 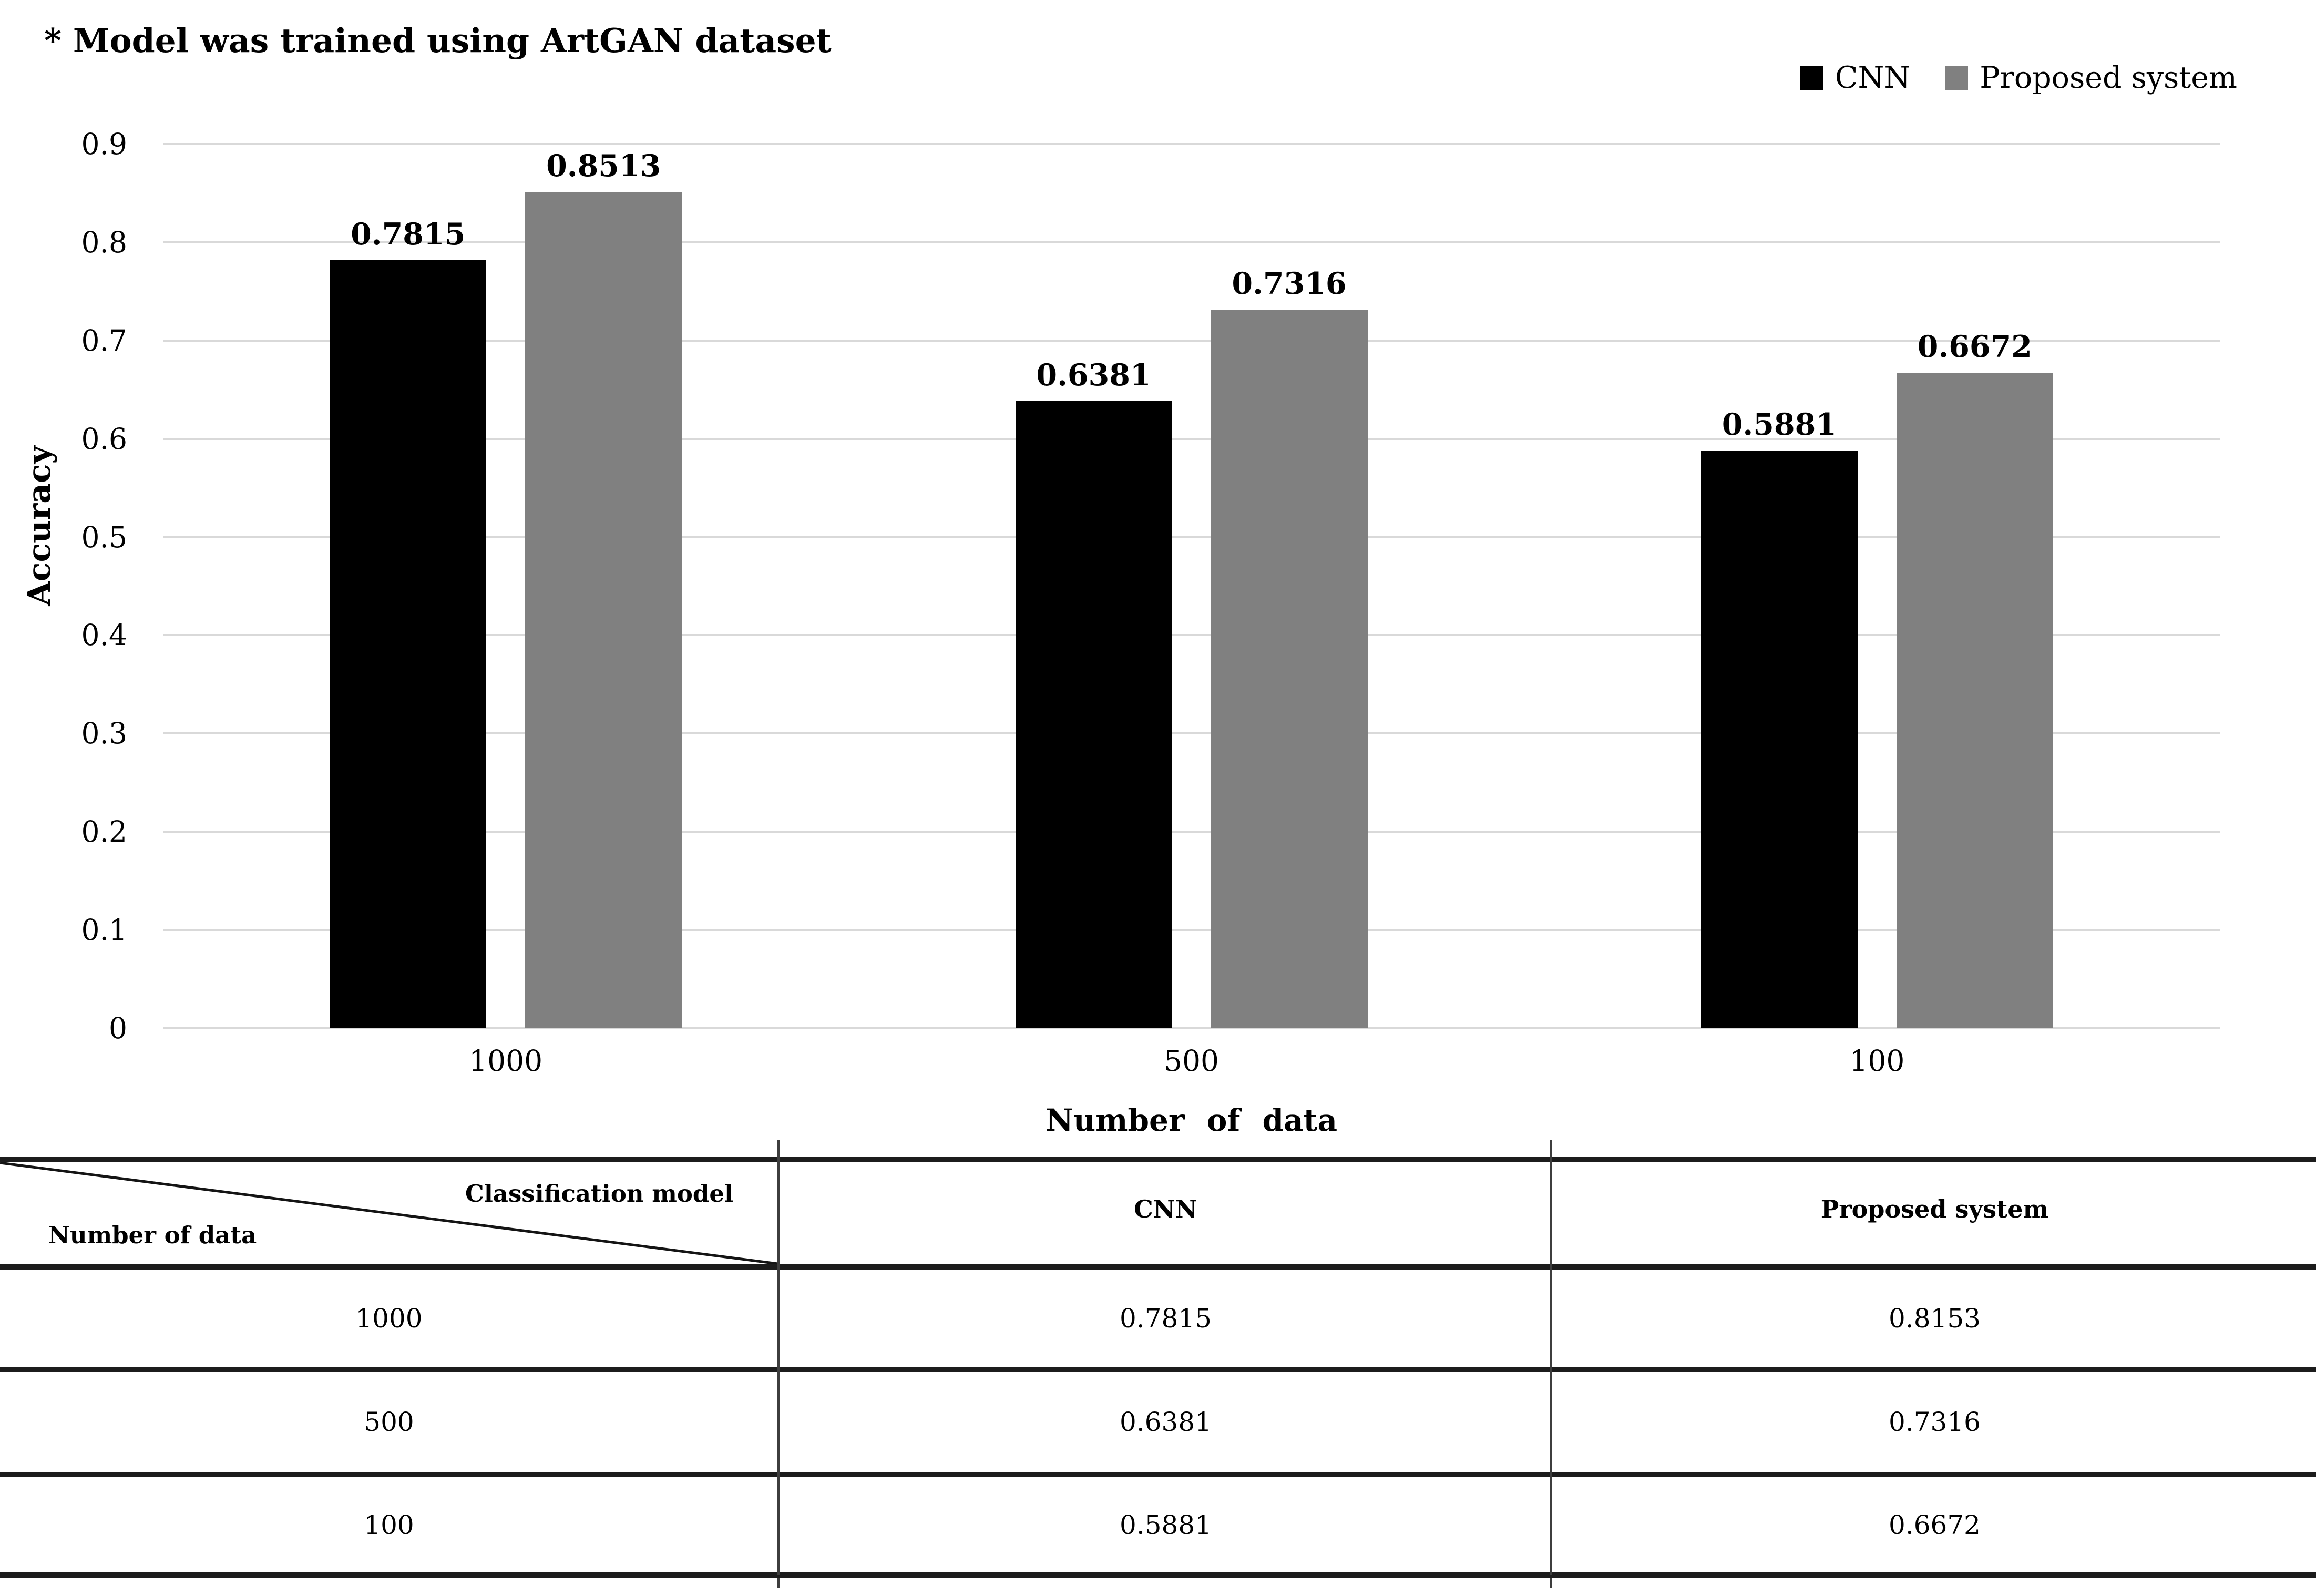 I want to click on legend-item-cnn: CNN, so click(x=1855, y=78).